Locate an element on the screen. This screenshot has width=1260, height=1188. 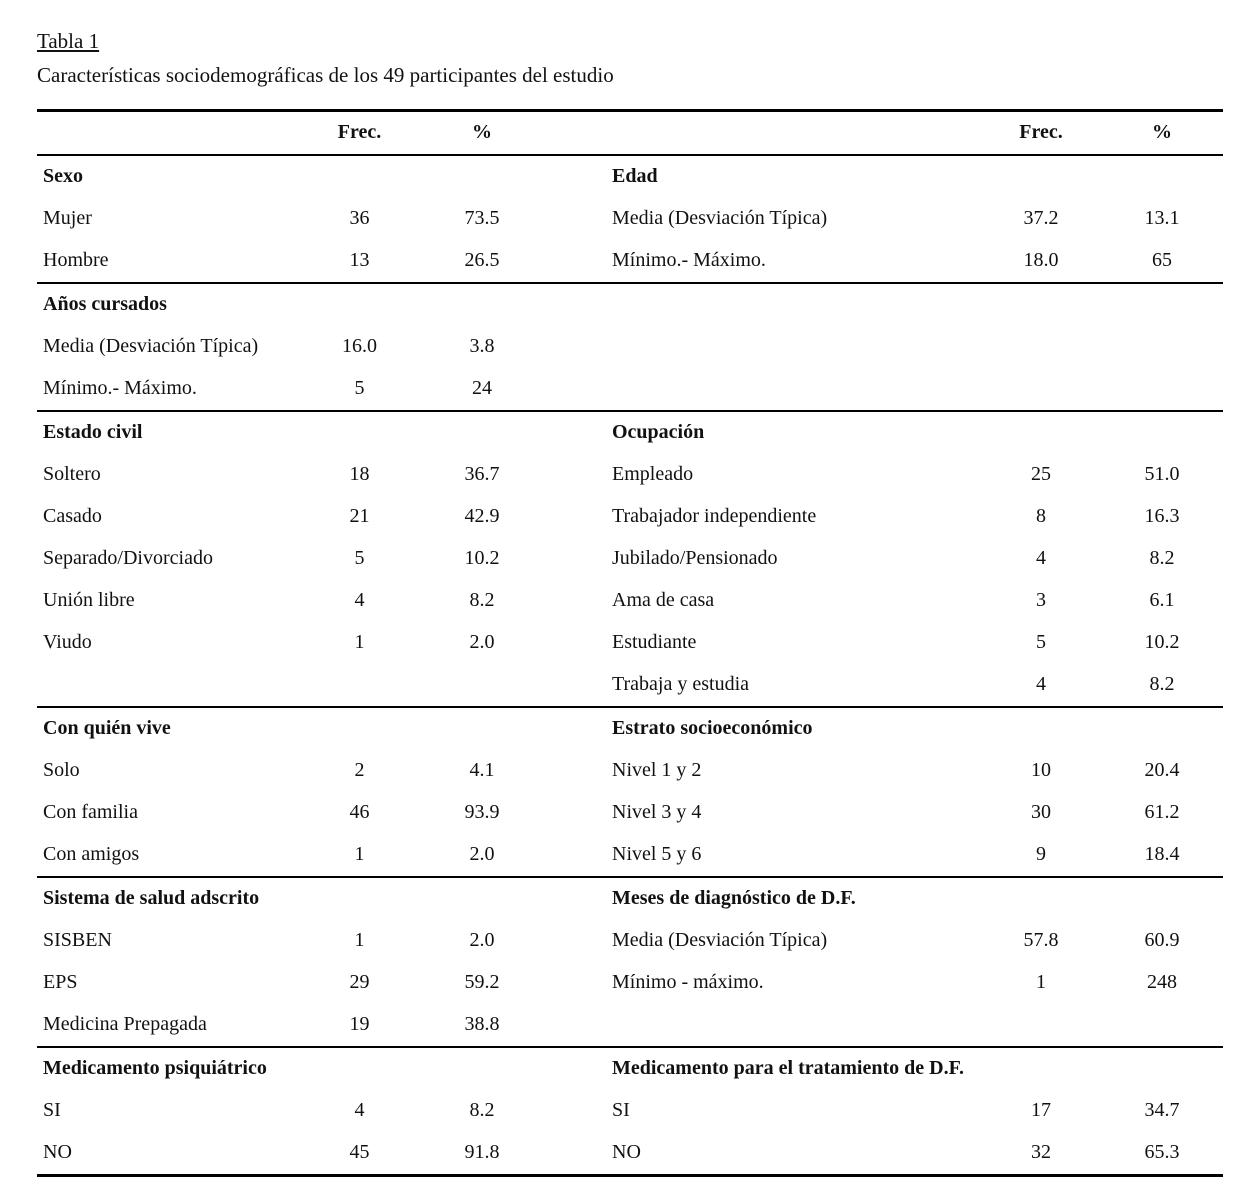
pct-value: 59.2 is located at coordinates (482, 982).